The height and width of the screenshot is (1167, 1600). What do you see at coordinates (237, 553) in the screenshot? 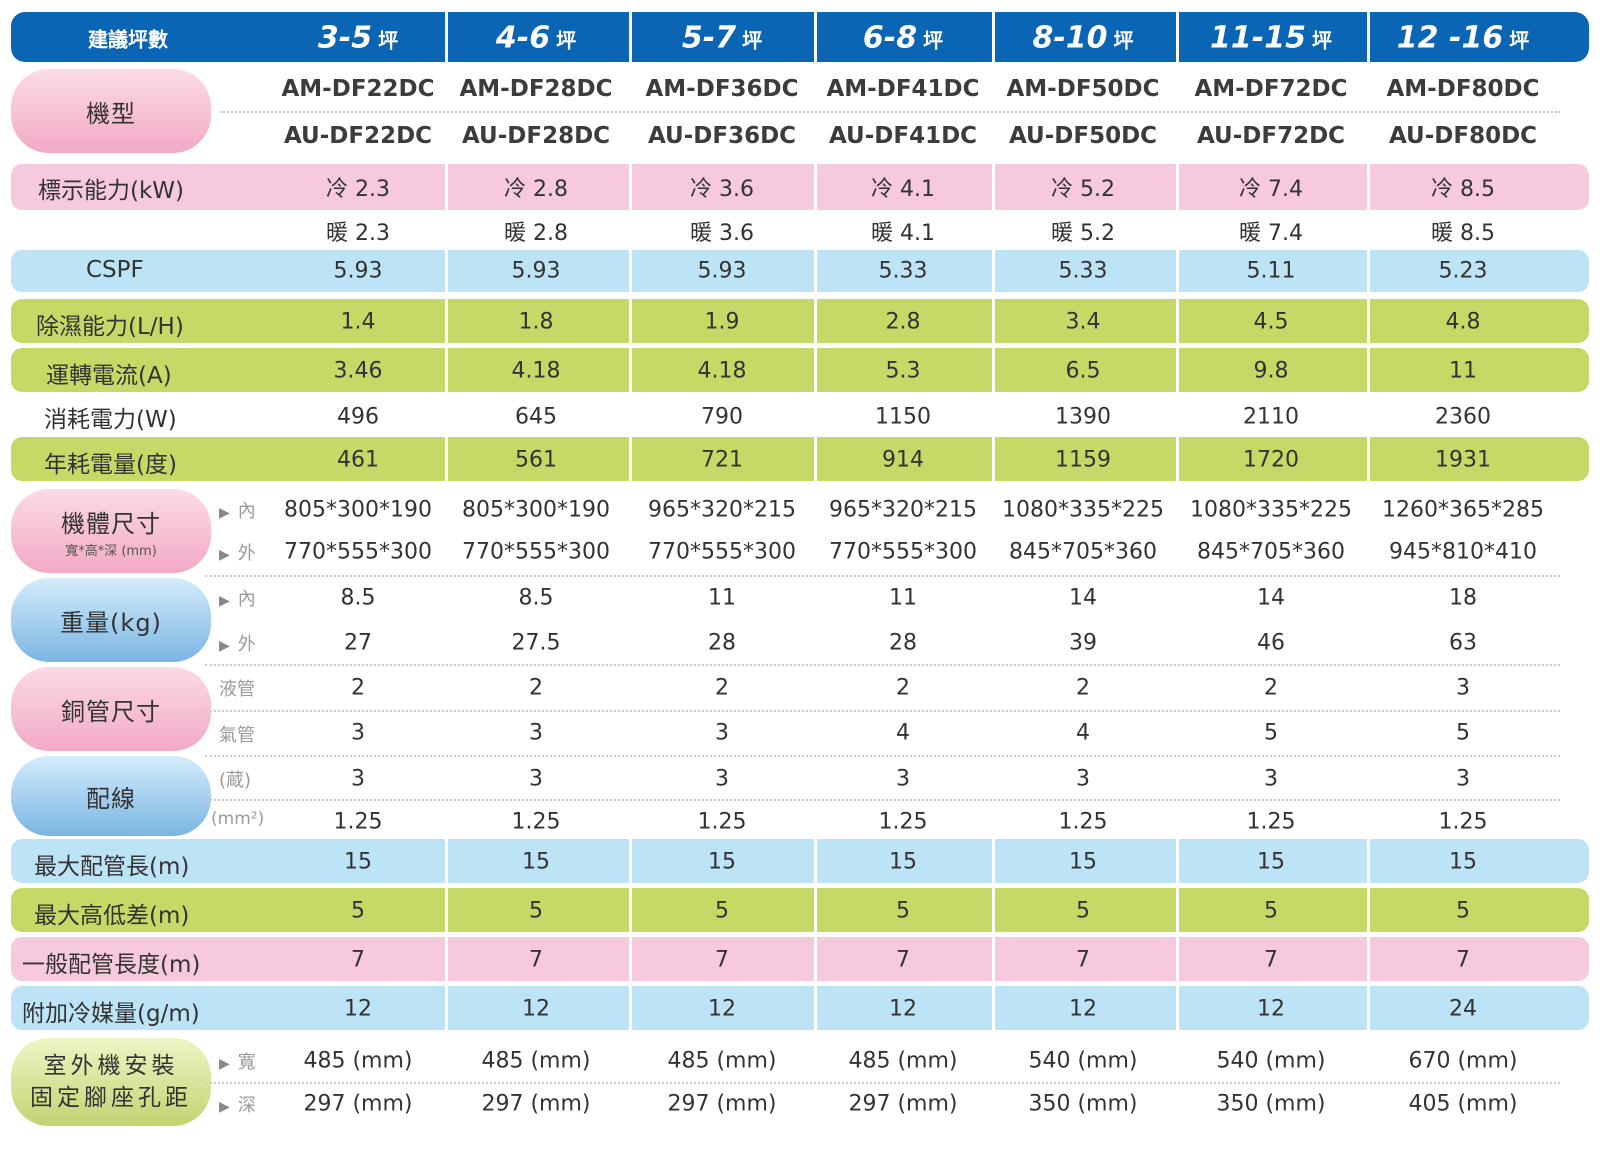
I see `size-outer-sublabel: ▶ 外` at bounding box center [237, 553].